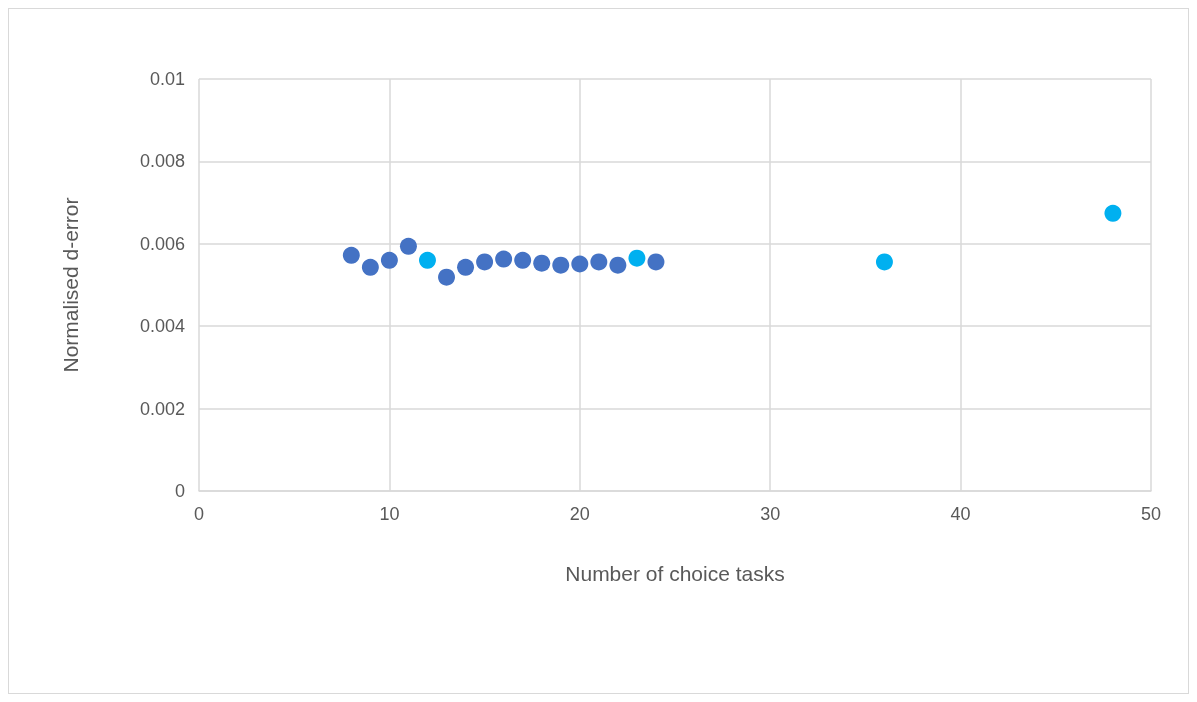 The height and width of the screenshot is (702, 1197). I want to click on y-tick-label: 0.01, so click(167, 79).